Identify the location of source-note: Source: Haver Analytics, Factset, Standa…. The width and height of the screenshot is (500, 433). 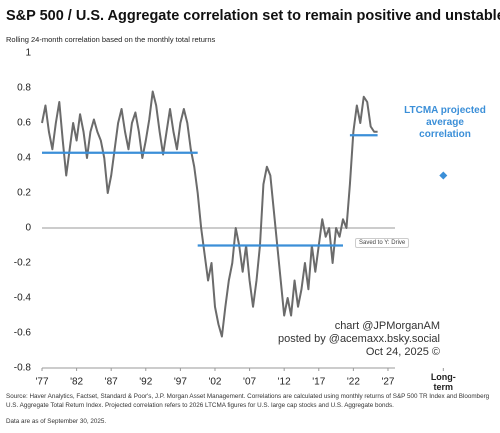
(248, 401).